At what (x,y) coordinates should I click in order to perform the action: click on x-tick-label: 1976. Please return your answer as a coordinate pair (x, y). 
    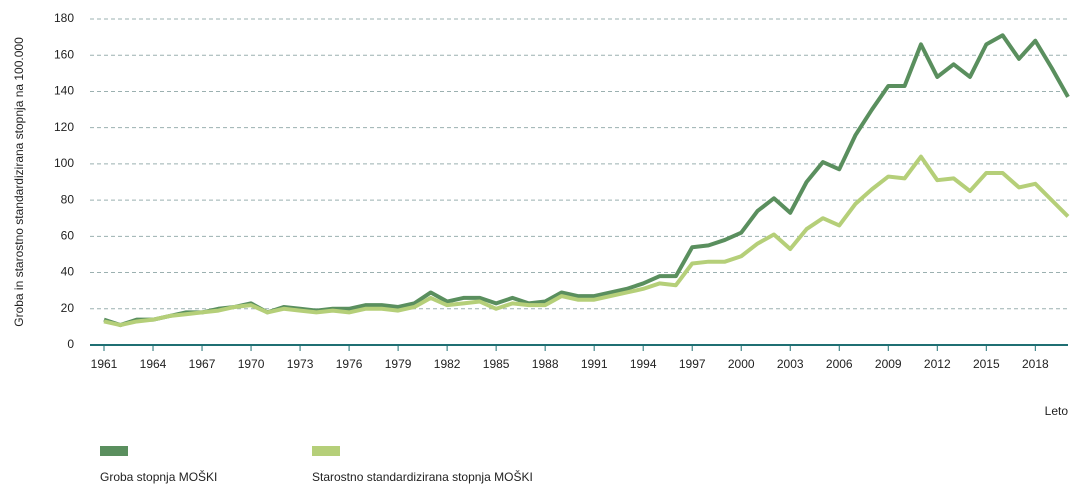
    Looking at the image, I should click on (349, 364).